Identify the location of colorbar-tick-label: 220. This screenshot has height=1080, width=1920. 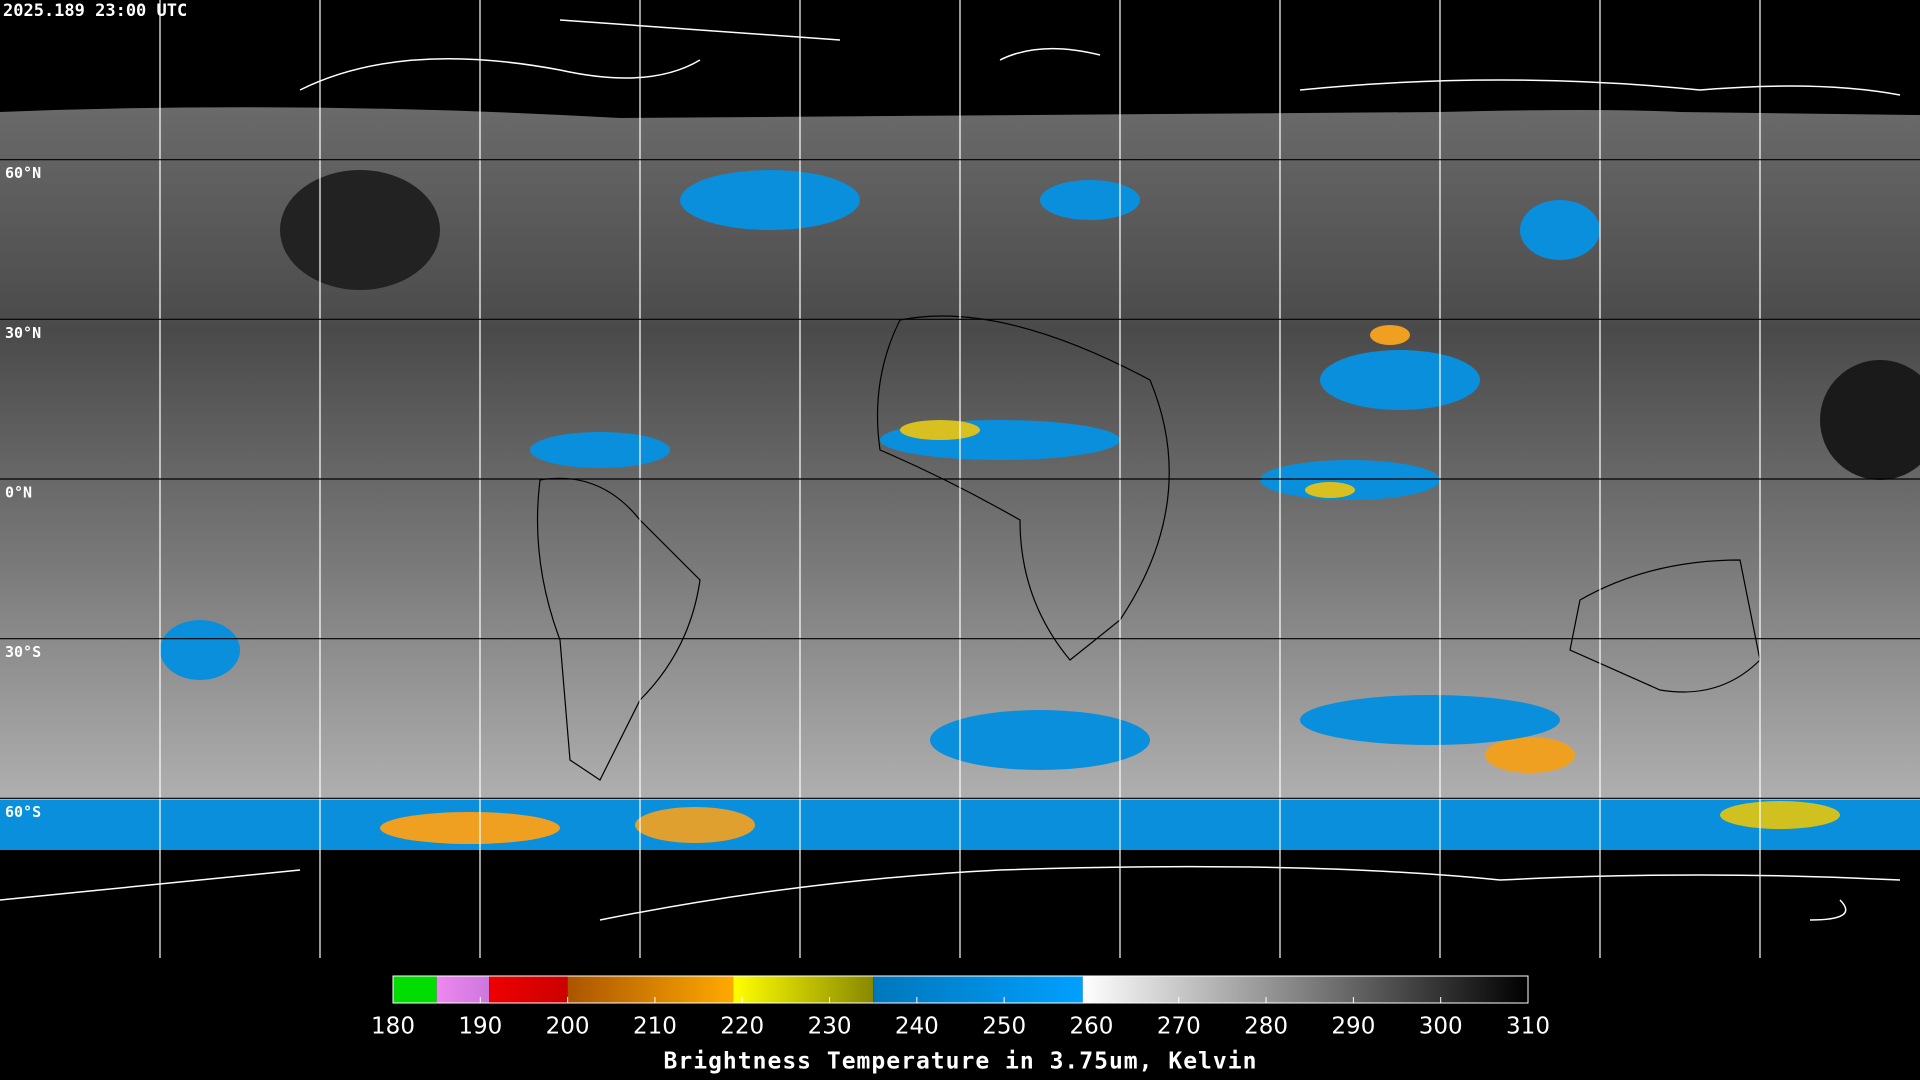
(742, 1027).